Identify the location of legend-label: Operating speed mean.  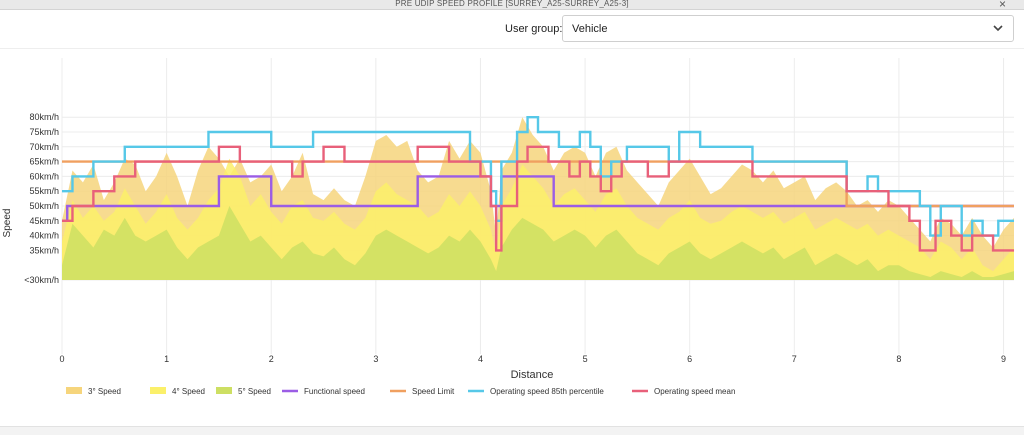
(694, 391).